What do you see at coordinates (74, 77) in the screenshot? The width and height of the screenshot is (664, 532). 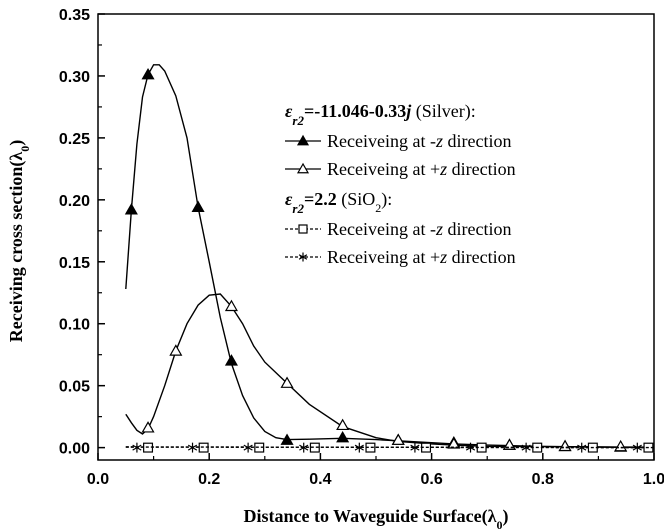 I see `y-tick-label: 0.30` at bounding box center [74, 77].